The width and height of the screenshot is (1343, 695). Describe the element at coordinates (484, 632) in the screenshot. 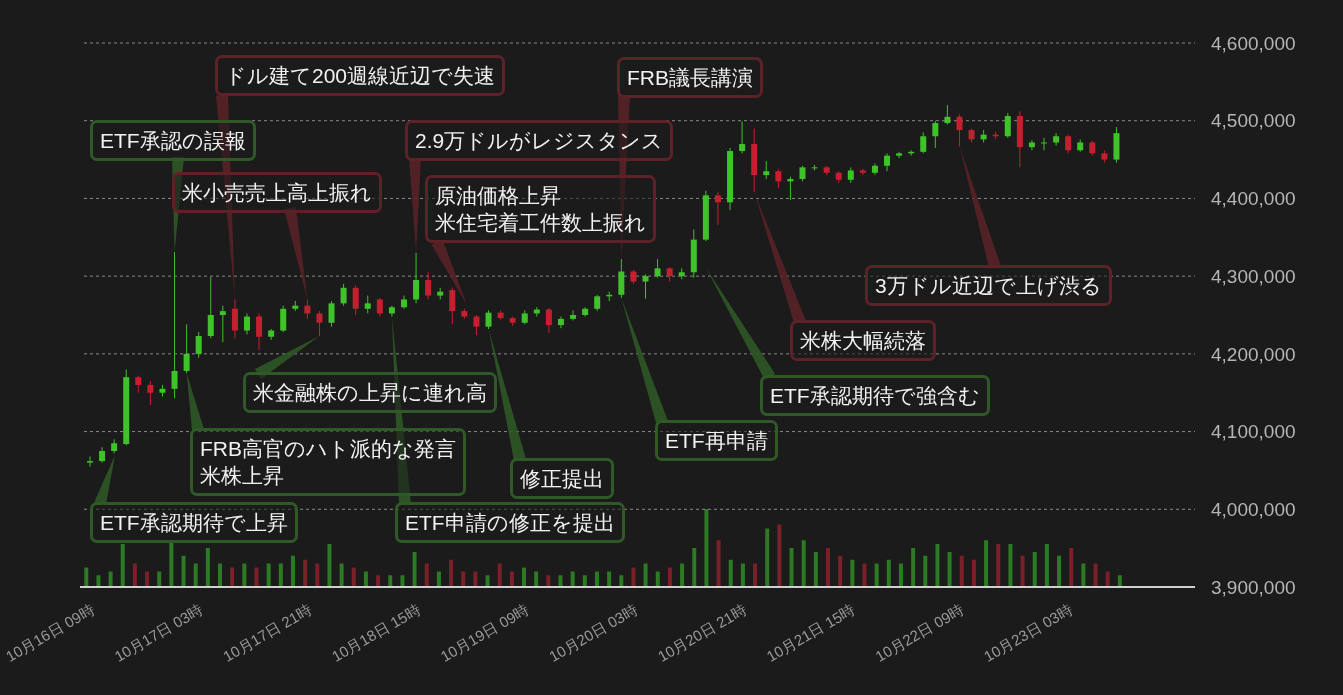

I see `x-tick-label: 10月19日 09時` at that location.